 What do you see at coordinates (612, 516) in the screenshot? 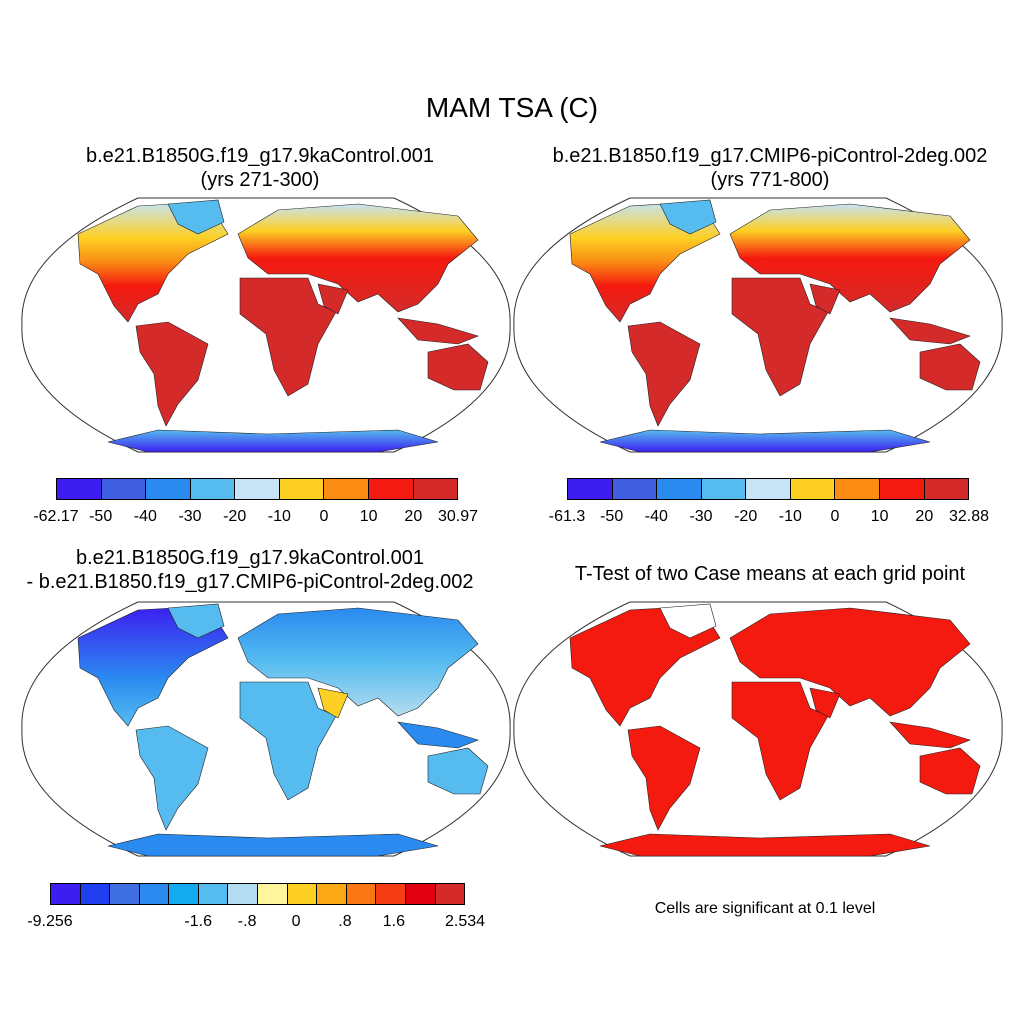
I see `colorbar-tick-label: -50` at bounding box center [612, 516].